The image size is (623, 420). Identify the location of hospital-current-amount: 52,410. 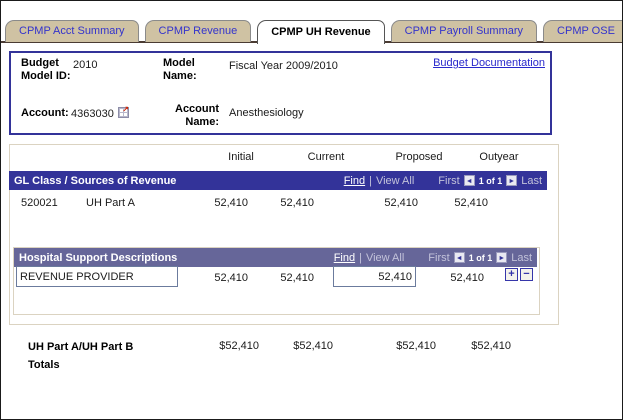
(297, 278).